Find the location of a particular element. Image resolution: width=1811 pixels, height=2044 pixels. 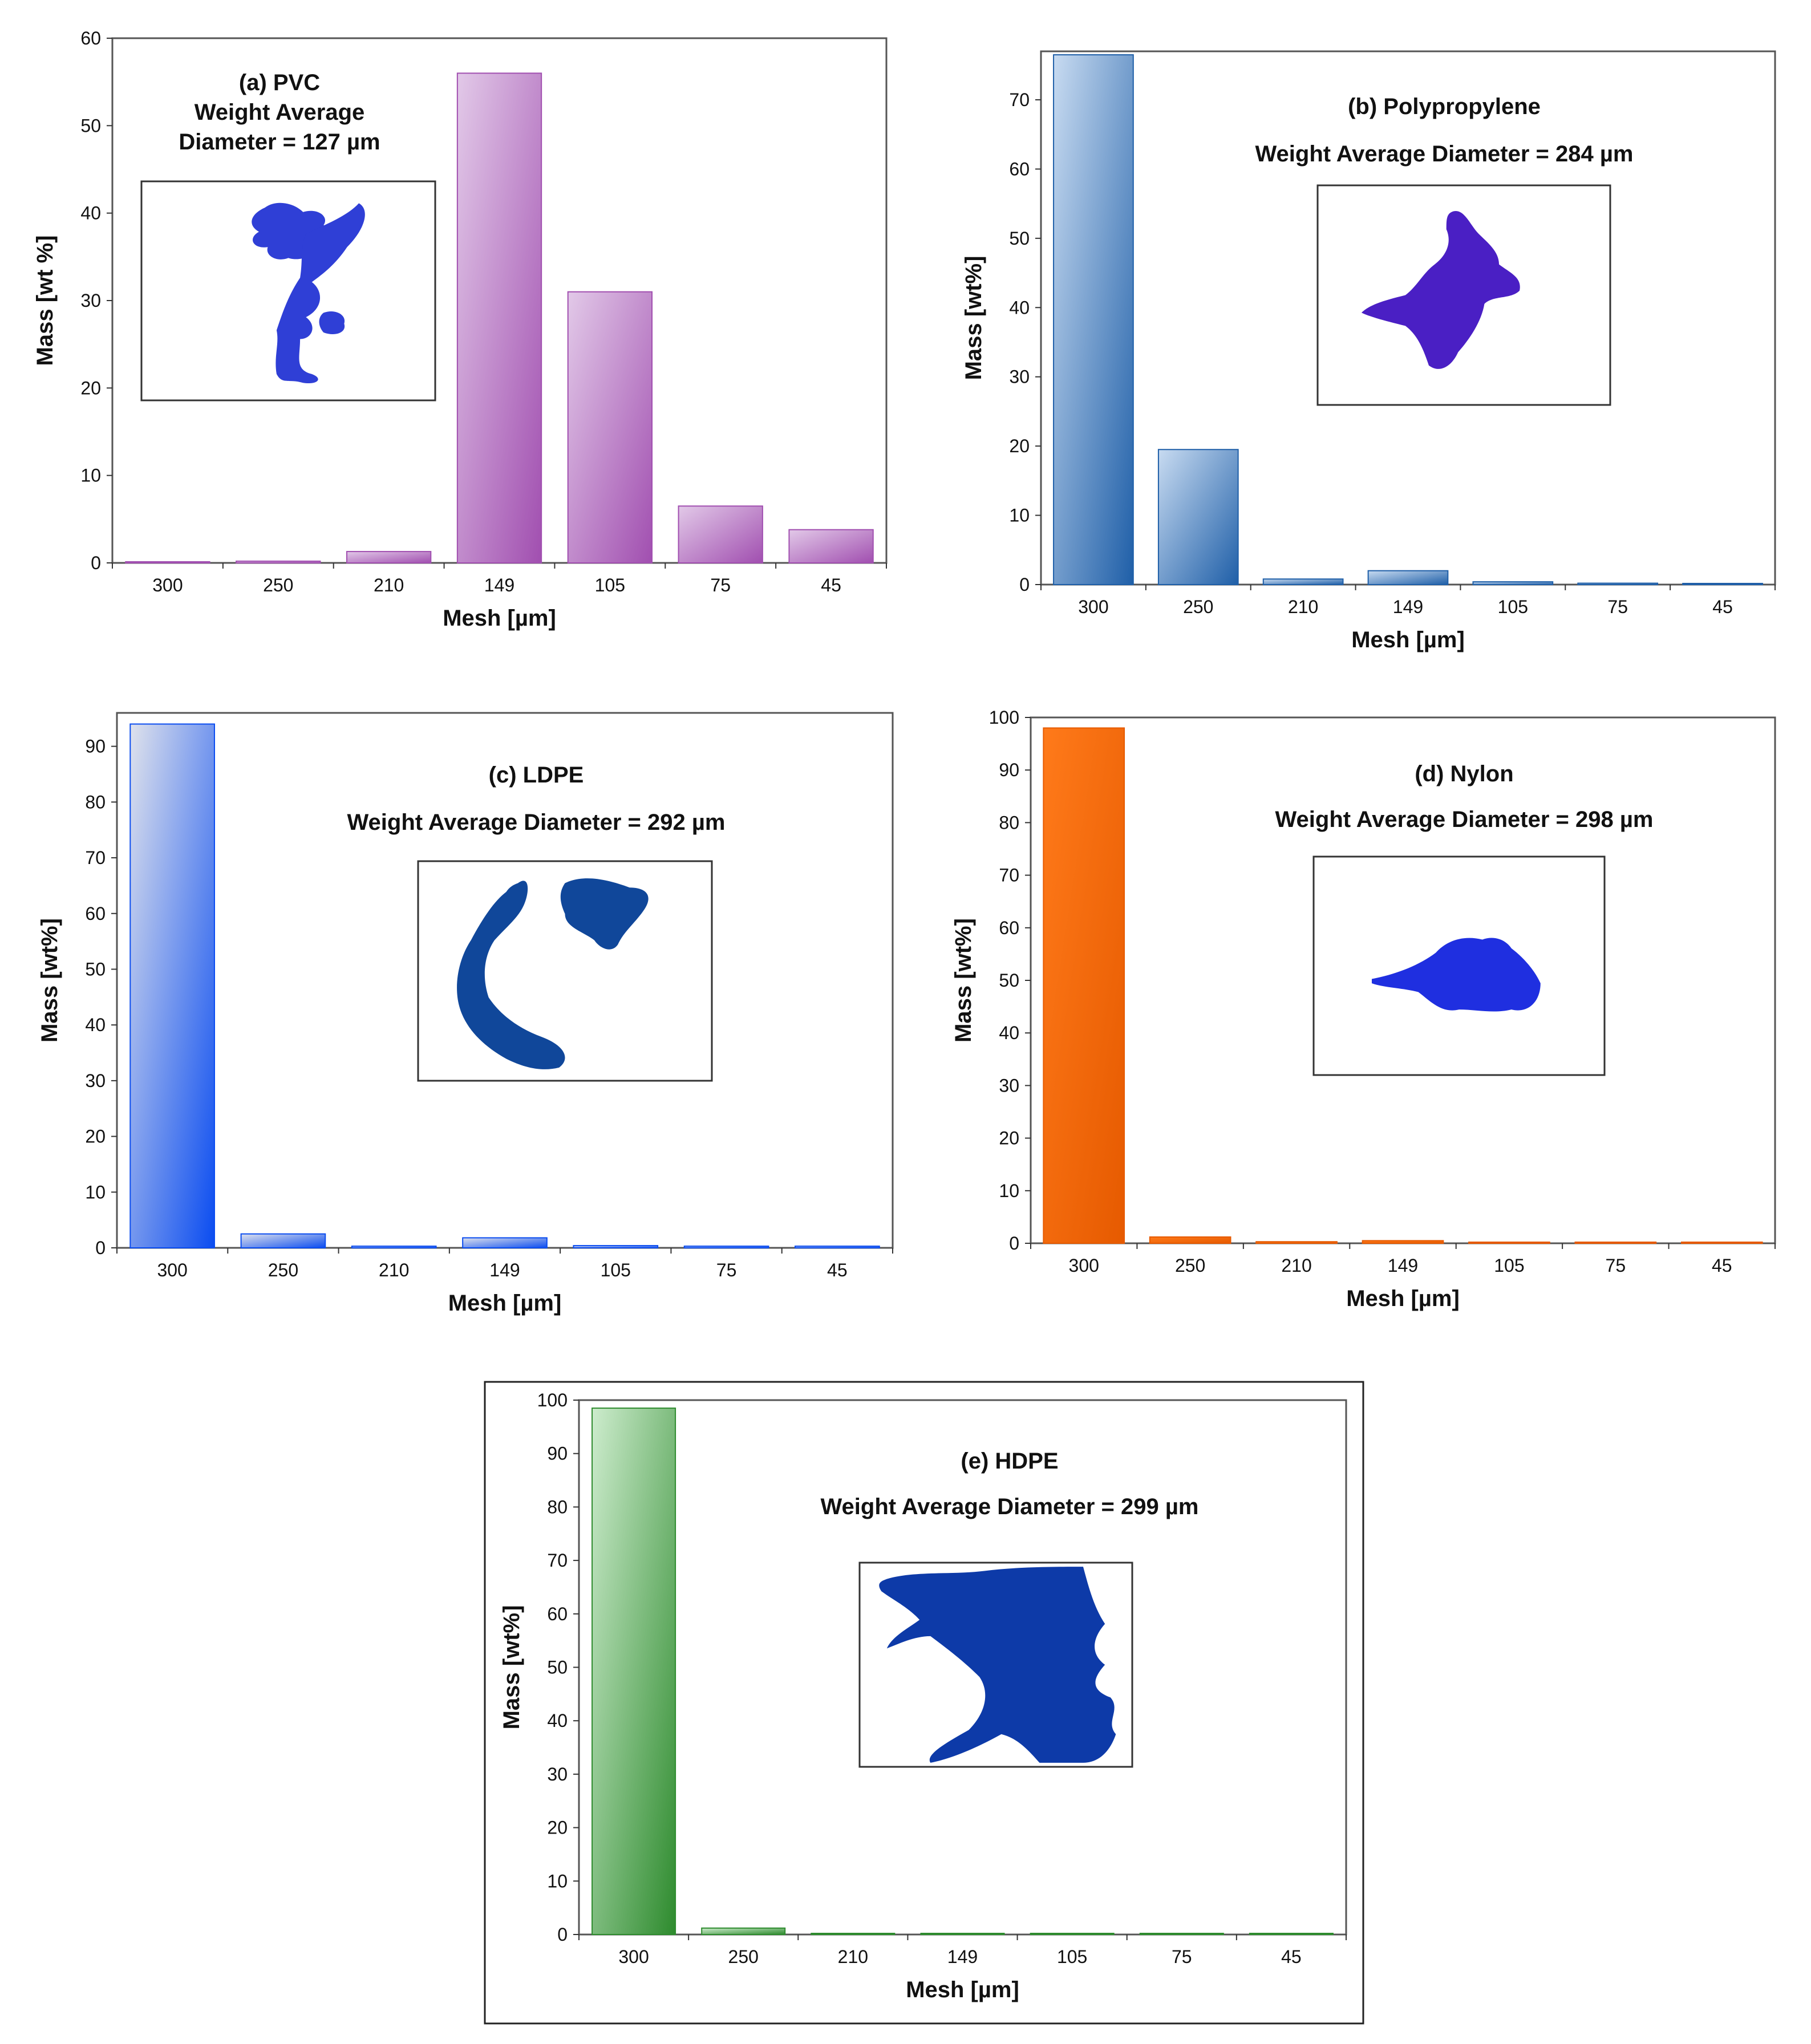

chart-title-line: Weight Average Diameter = 299 µm is located at coordinates (1010, 1506).